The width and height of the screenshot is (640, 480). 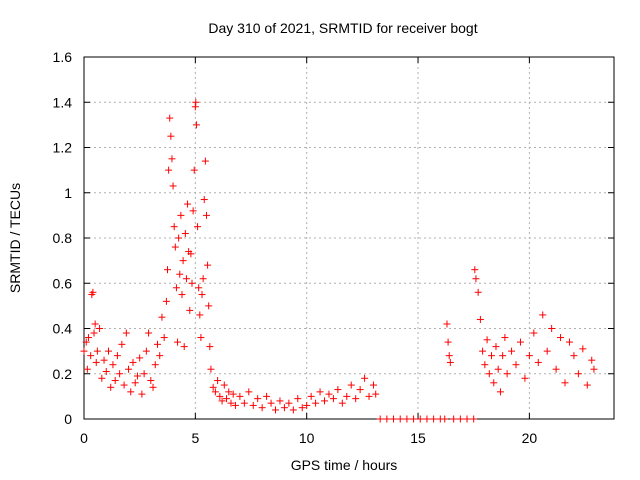 I want to click on y-tick-label: 0, so click(x=68, y=419).